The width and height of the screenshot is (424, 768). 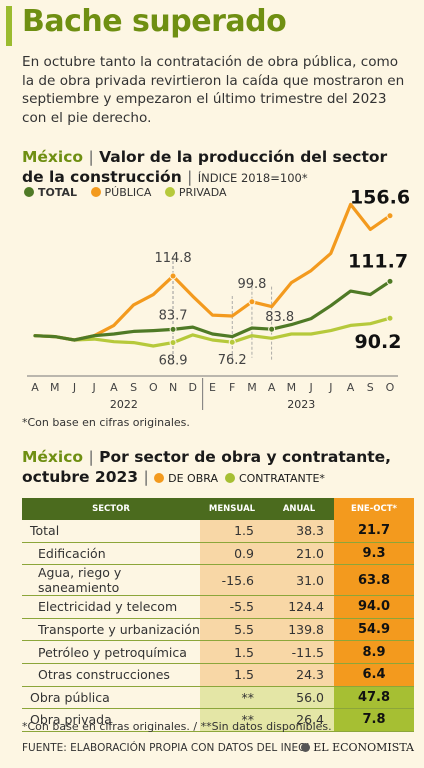 I want to click on table-heading-geo: México, so click(x=53, y=457).